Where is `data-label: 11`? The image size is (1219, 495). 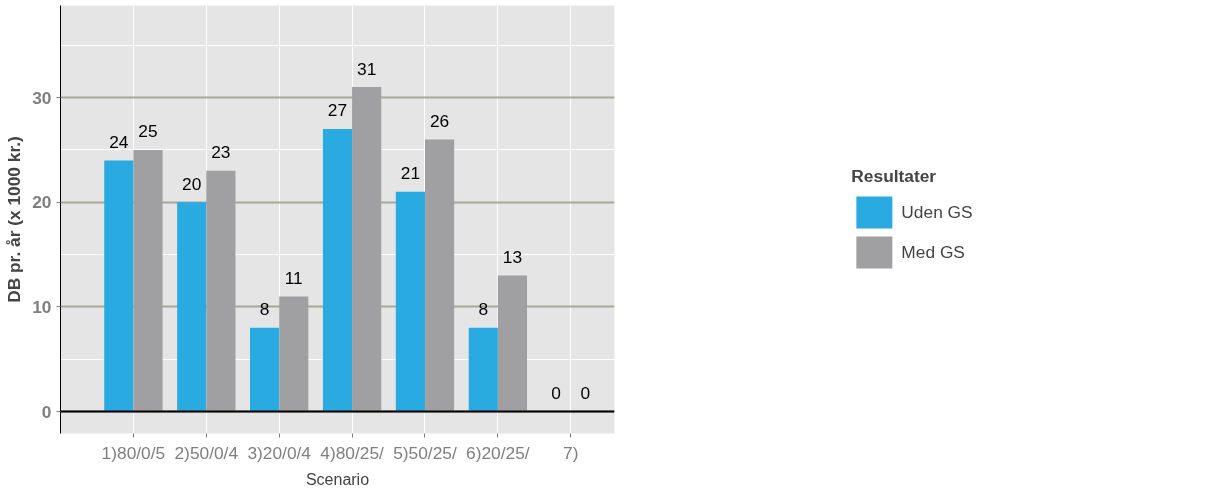 data-label: 11 is located at coordinates (293, 277).